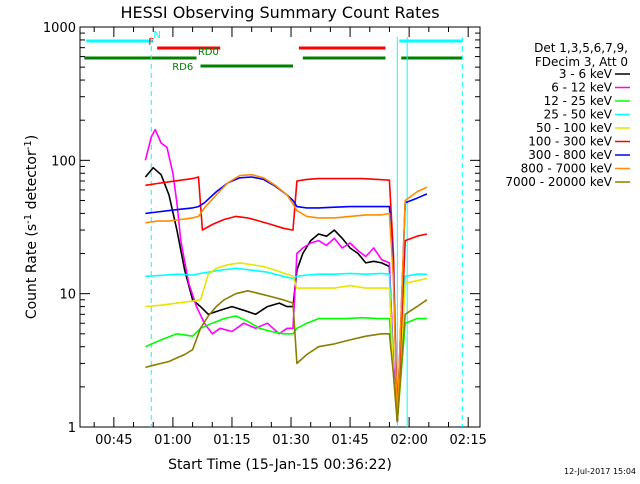 This screenshot has width=640, height=484. I want to click on x-tick-label: 02:00, so click(408, 440).